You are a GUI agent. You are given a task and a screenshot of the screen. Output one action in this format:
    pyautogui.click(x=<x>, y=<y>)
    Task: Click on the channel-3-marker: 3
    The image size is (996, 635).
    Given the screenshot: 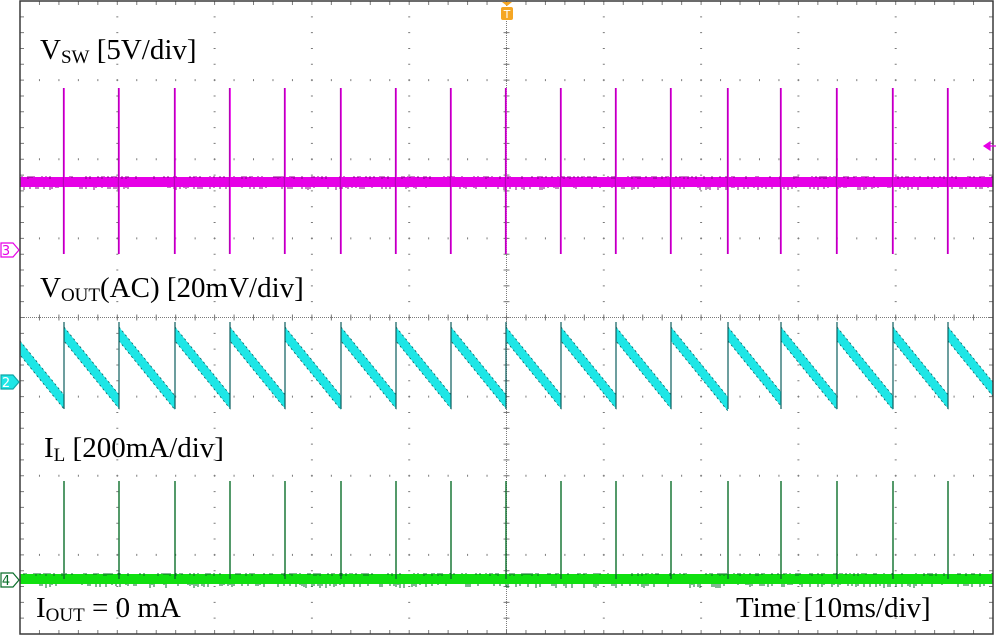 What is the action you would take?
    pyautogui.click(x=10, y=250)
    